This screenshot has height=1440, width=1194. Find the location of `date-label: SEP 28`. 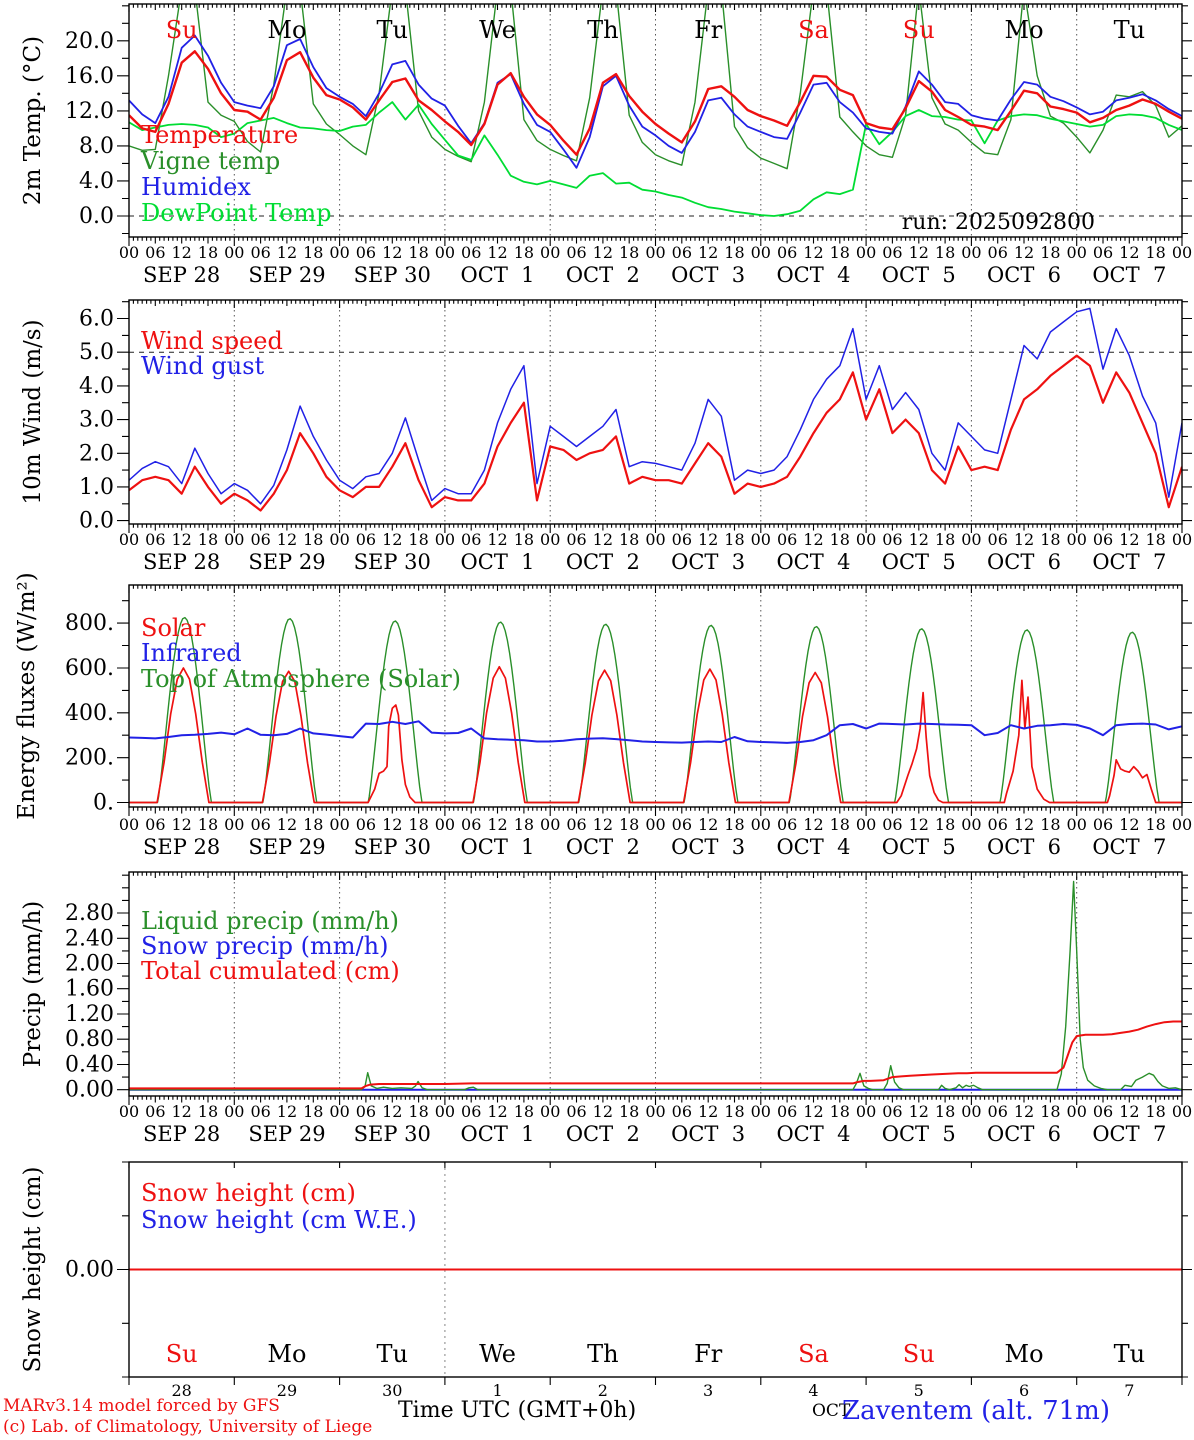

date-label: SEP 28 is located at coordinates (181, 1134).